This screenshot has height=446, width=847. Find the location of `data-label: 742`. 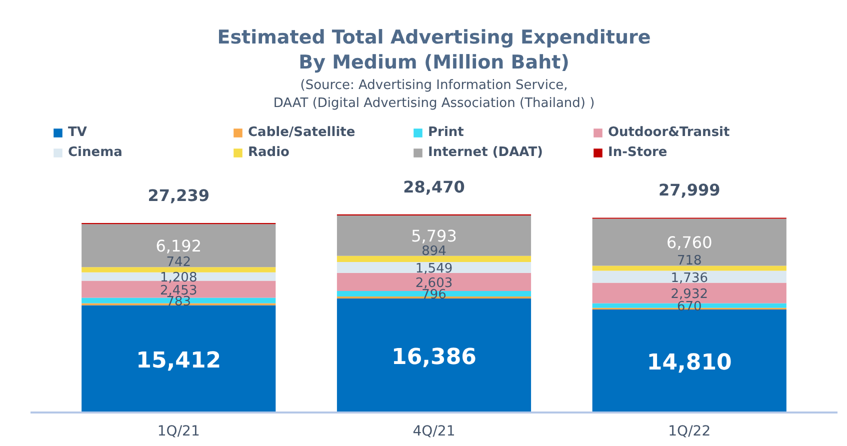

data-label: 742 is located at coordinates (179, 262).